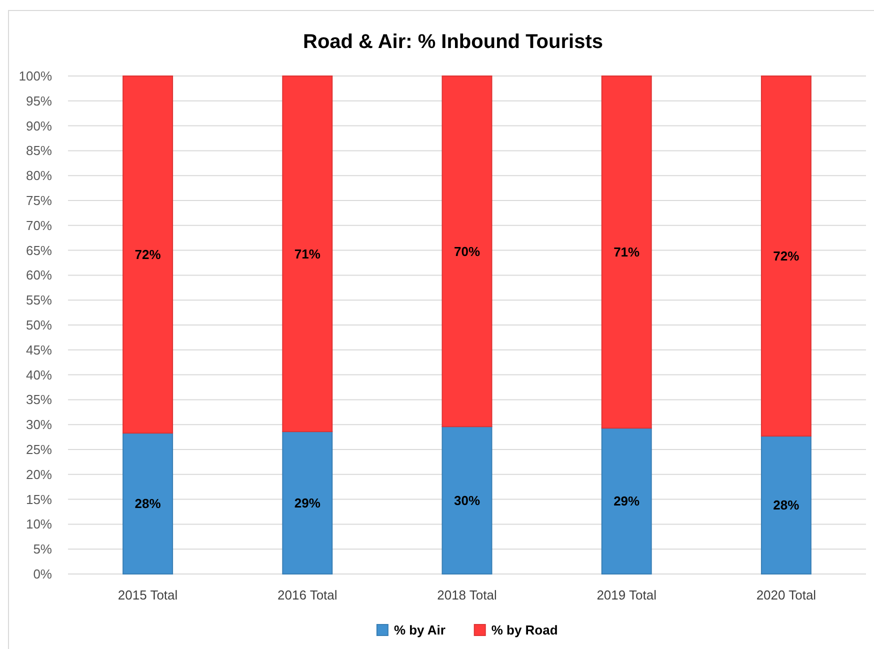  Describe the element at coordinates (39, 449) in the screenshot. I see `y-tick-label: 25%` at that location.